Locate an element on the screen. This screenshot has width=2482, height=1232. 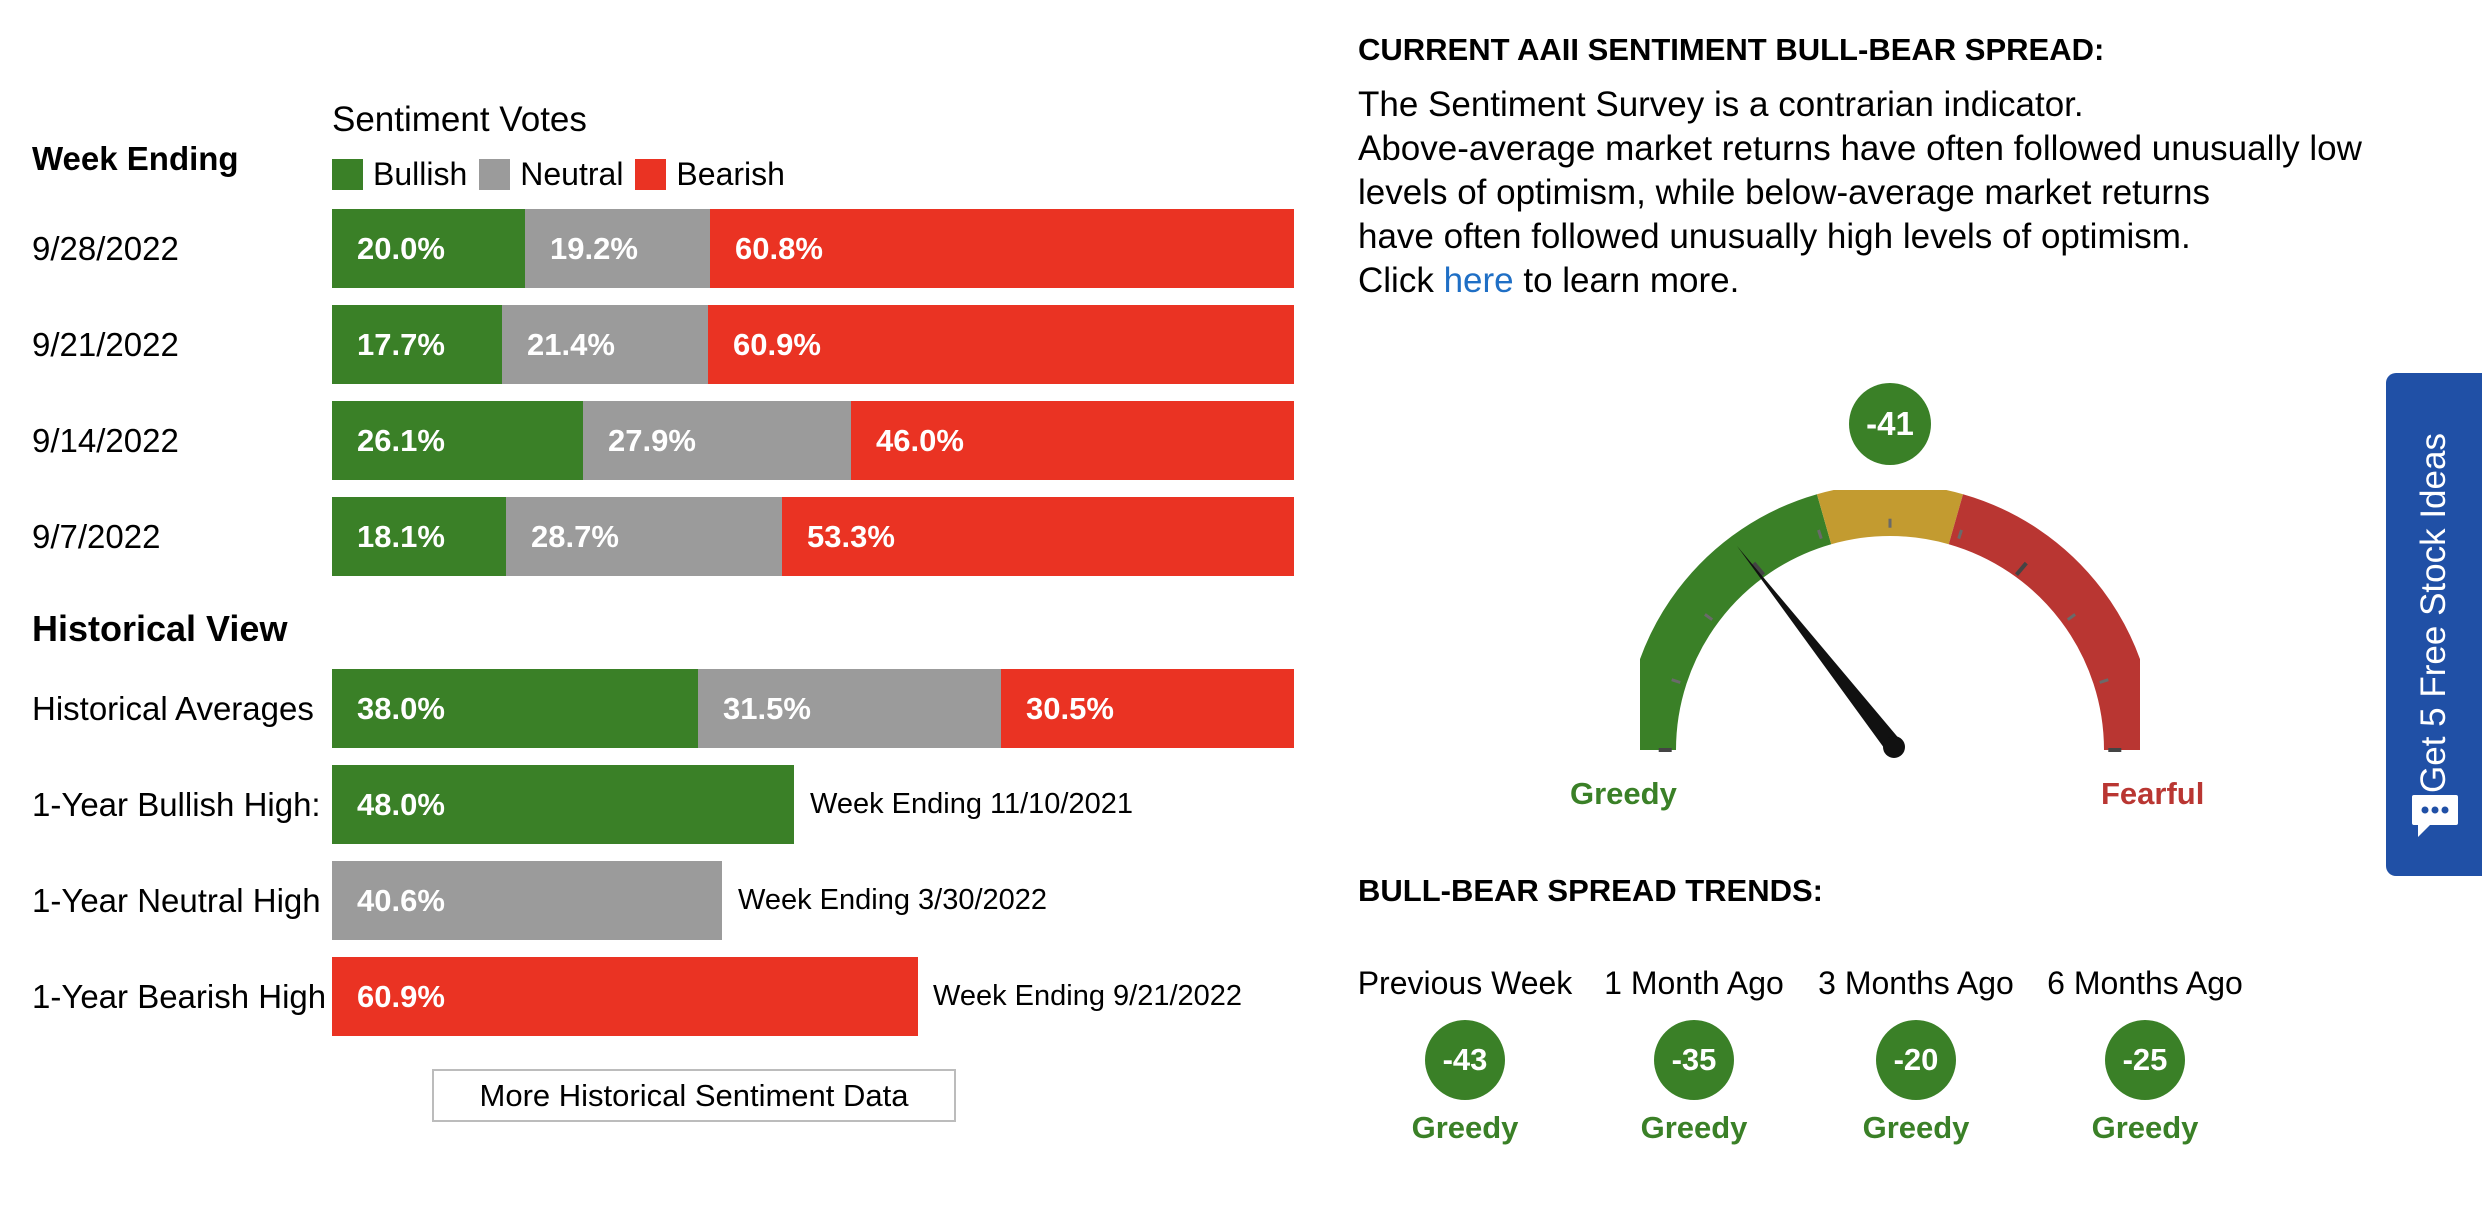
free-stock-ideas-tab: Get 5 Free Stock Ideas is located at coordinates (2434, 624).